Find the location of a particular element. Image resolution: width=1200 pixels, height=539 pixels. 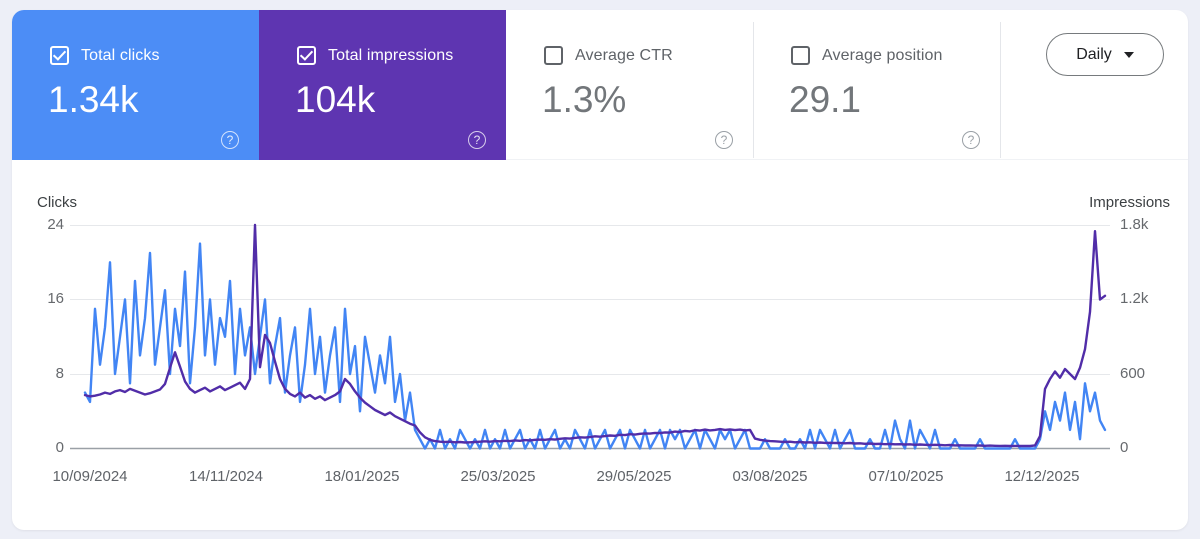

left-ytick: 8 is located at coordinates (59, 373).